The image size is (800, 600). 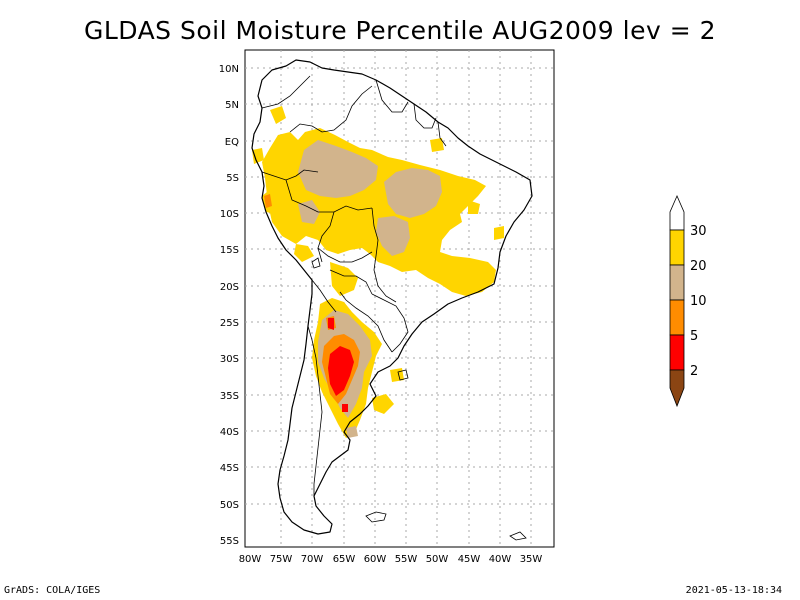 I want to click on lat-tick-45s: 45S, so click(x=229, y=468).